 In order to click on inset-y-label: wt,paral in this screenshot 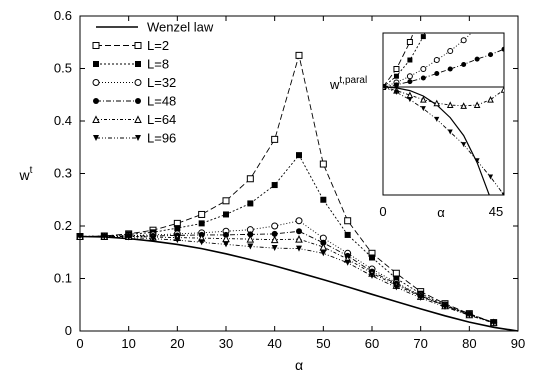, I will do `click(348, 83)`.